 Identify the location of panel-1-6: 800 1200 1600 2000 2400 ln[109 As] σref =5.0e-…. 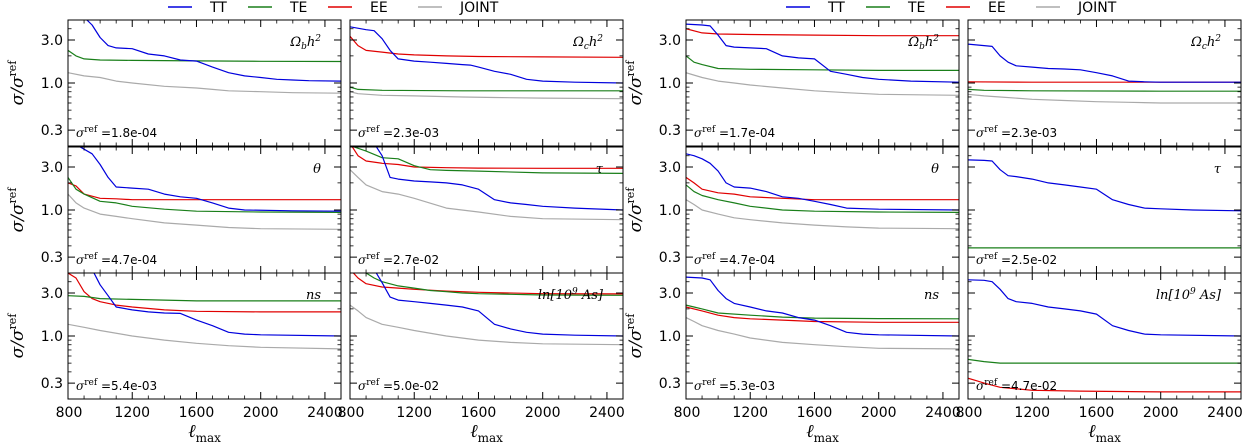
(481, 346).